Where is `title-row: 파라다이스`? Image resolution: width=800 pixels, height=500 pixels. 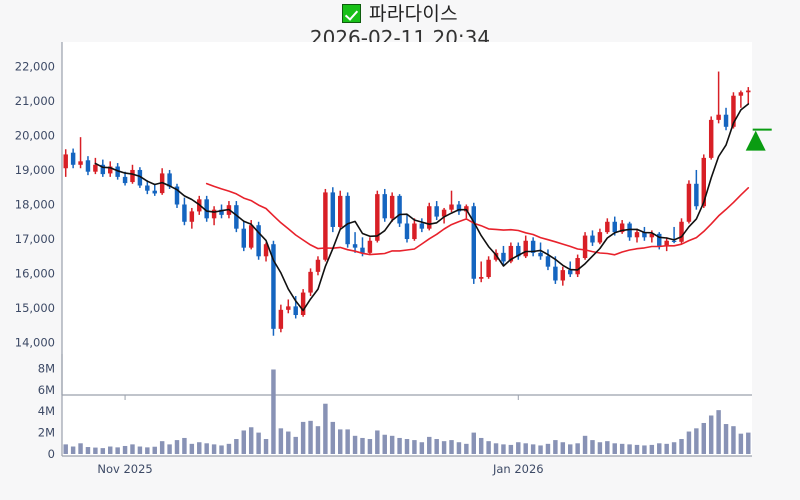
title-row: 파라다이스 is located at coordinates (400, 13).